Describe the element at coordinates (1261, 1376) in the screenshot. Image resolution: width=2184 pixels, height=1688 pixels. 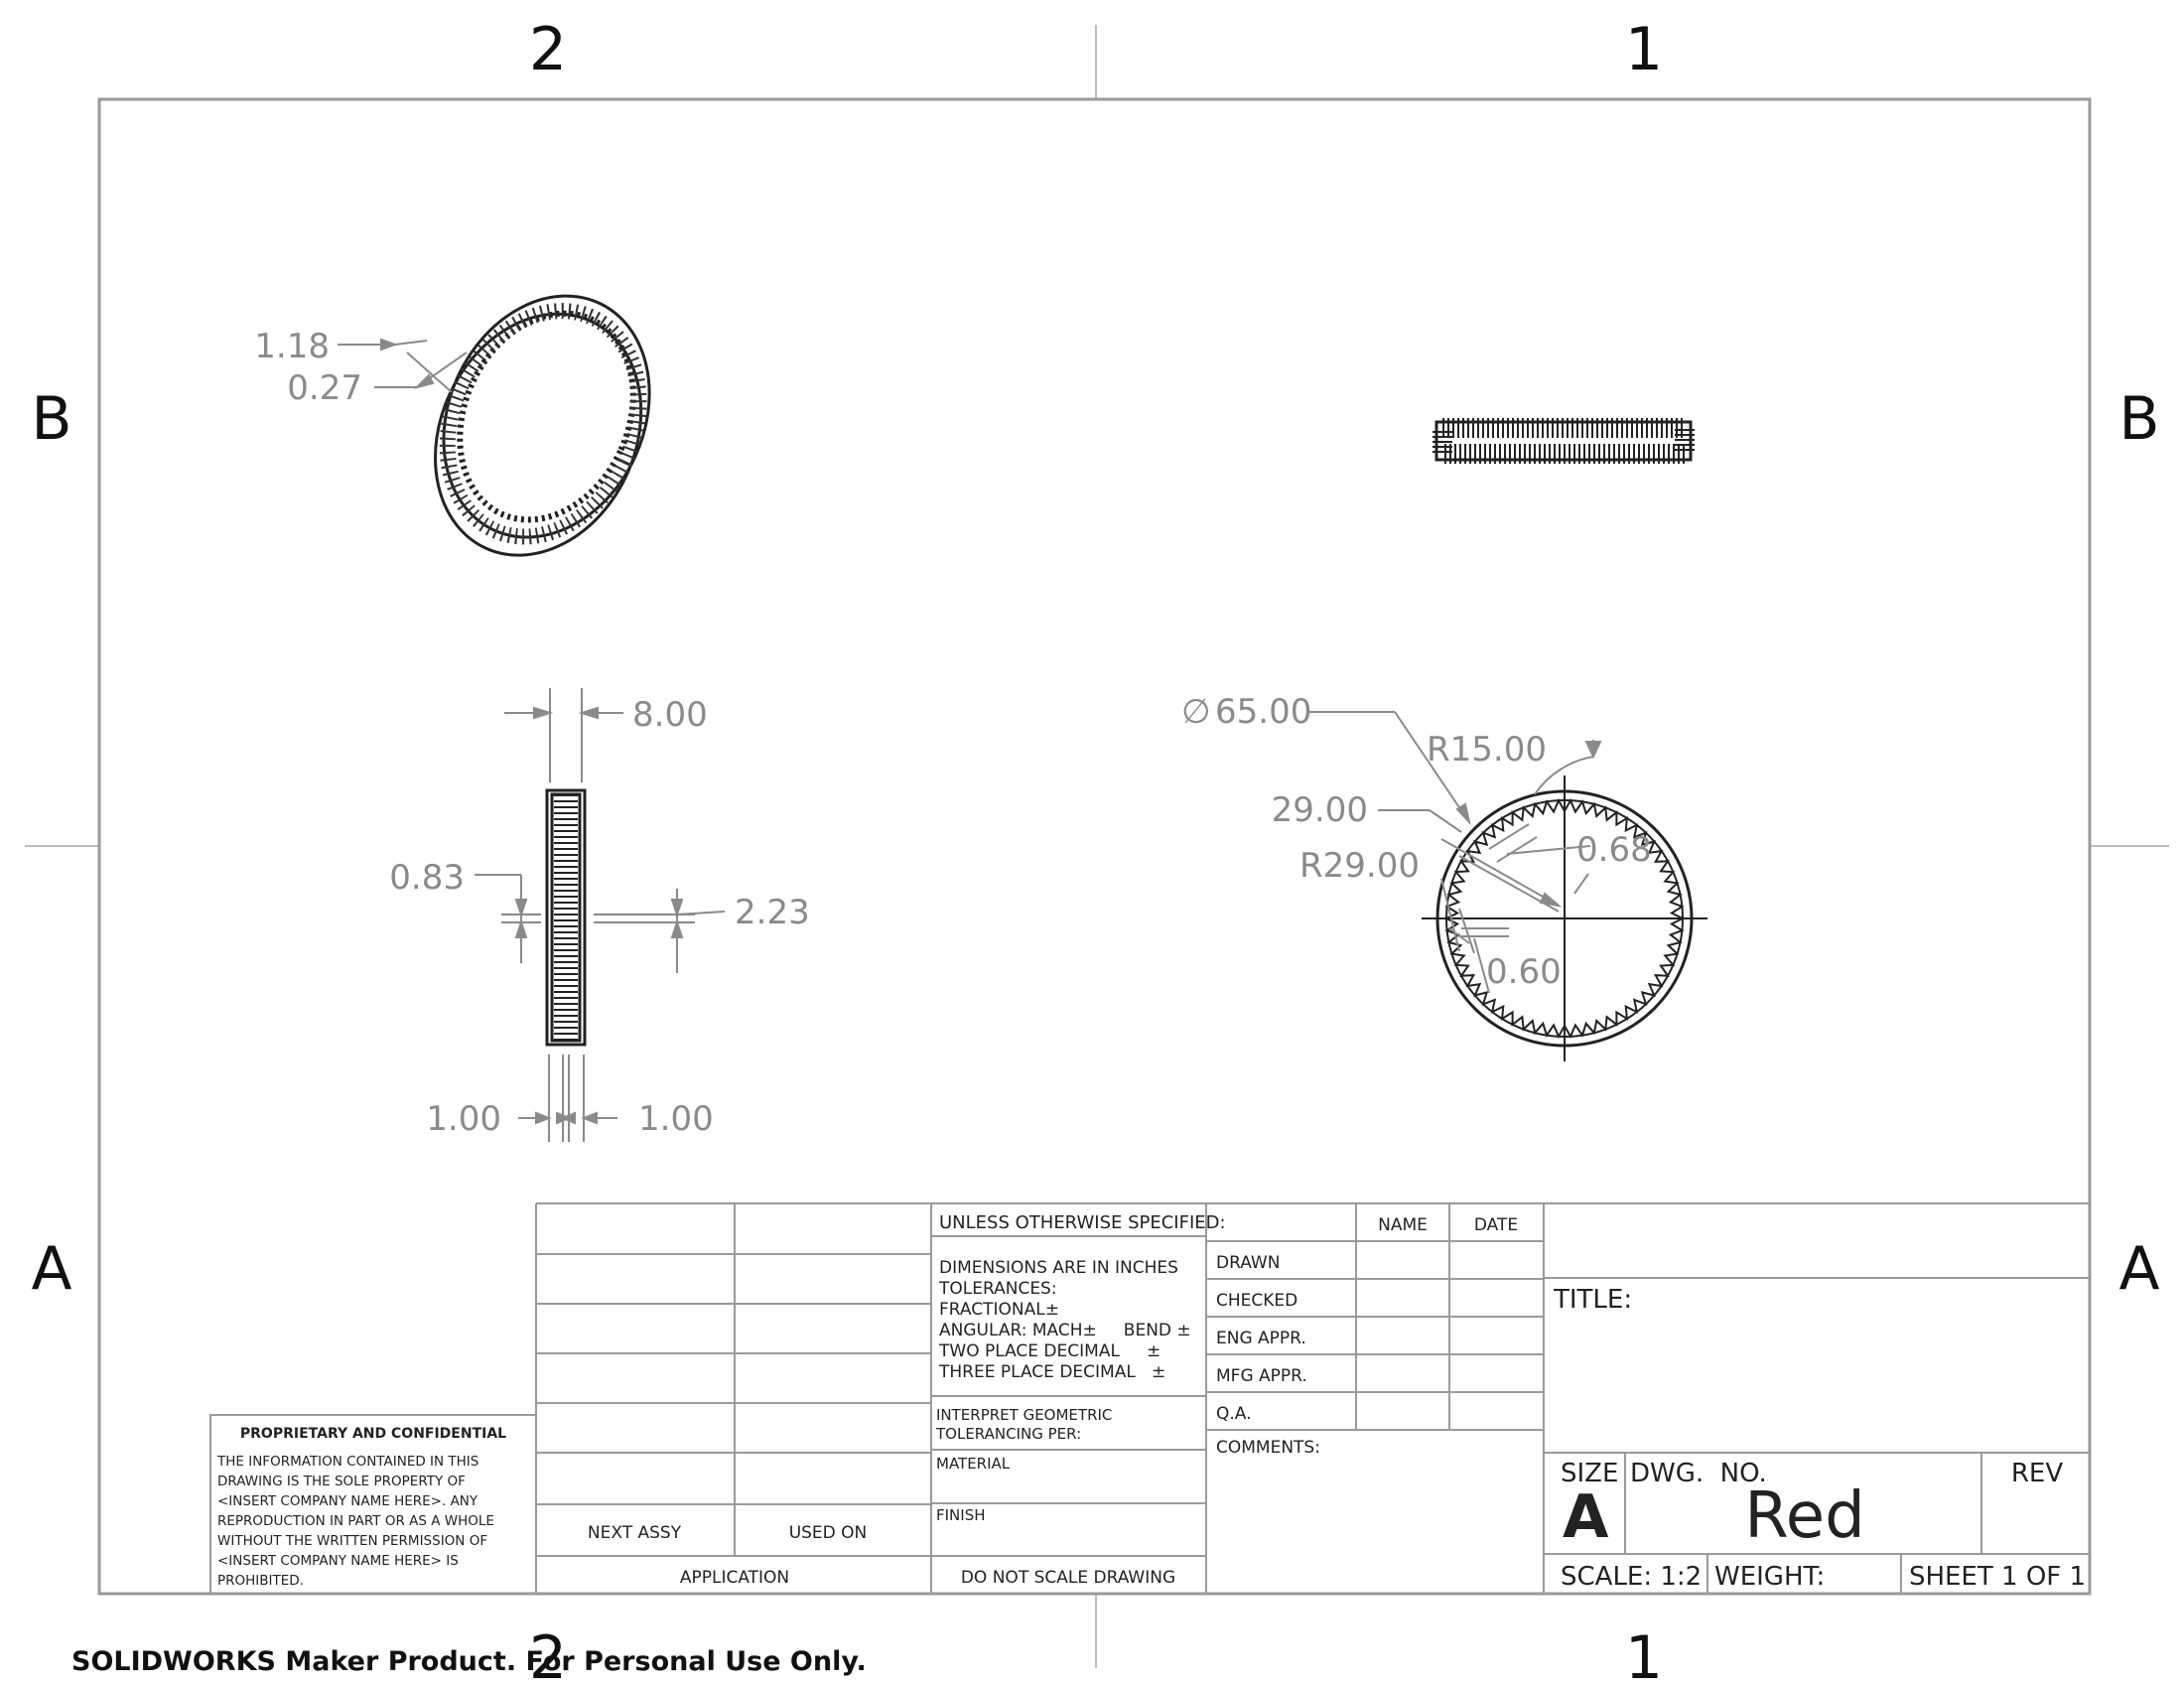
I see `label-mfg-appr: MFG APPR.` at that location.